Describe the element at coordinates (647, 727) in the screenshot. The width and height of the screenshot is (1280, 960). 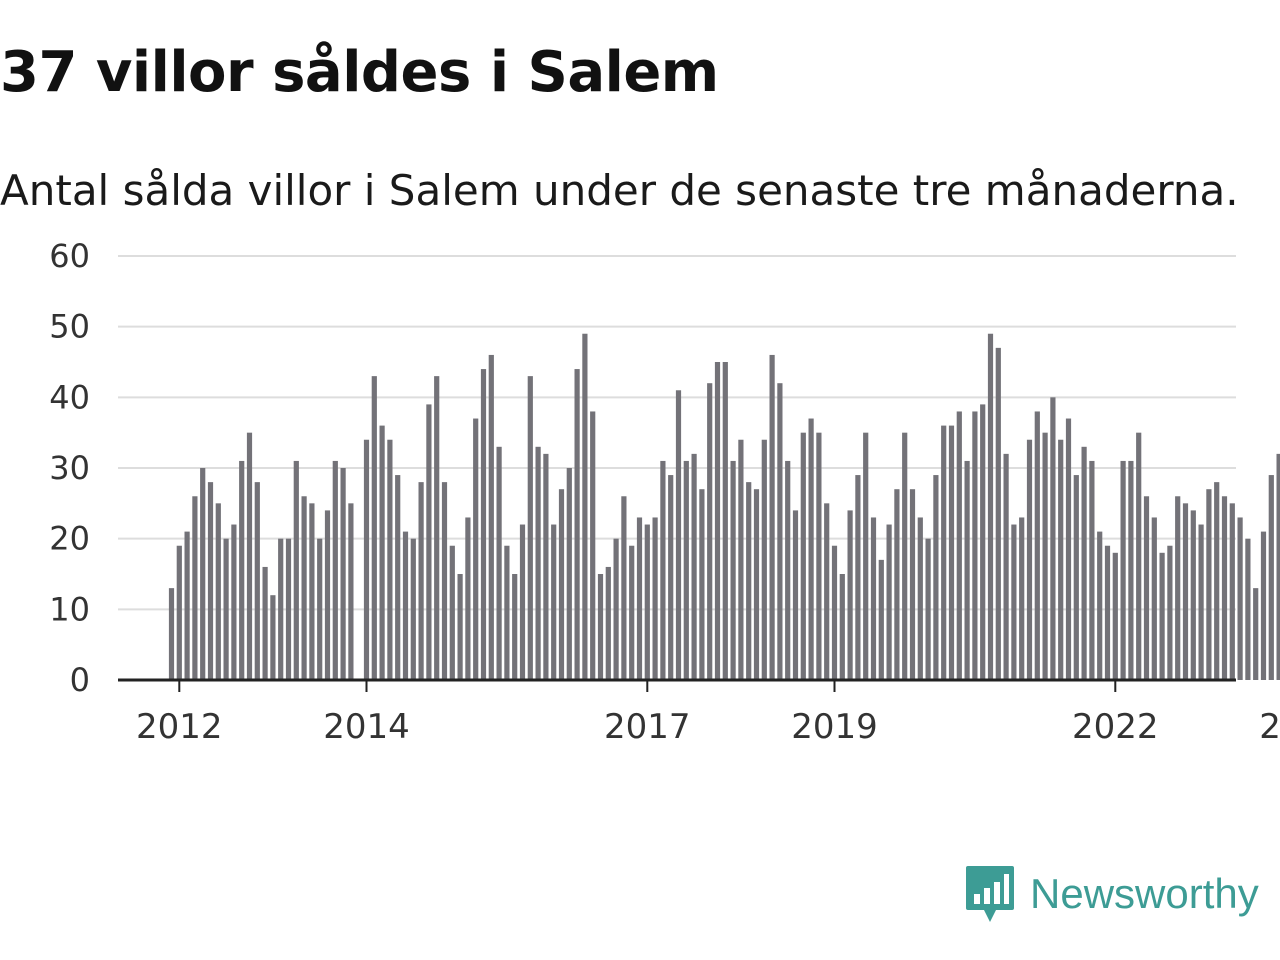
I see `x-tick-label: 2017` at that location.